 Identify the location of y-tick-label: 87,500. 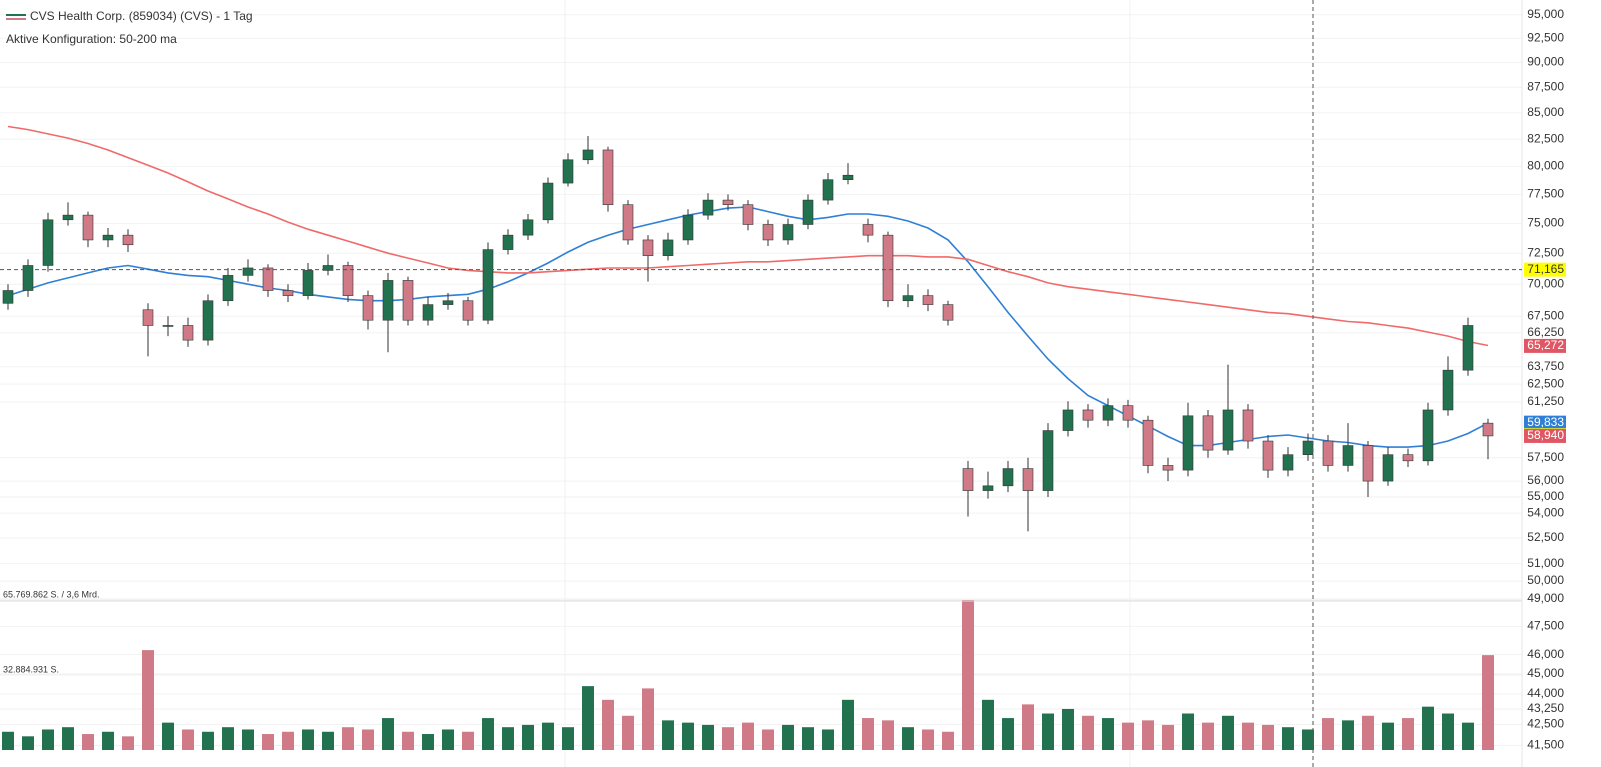
(1545, 86).